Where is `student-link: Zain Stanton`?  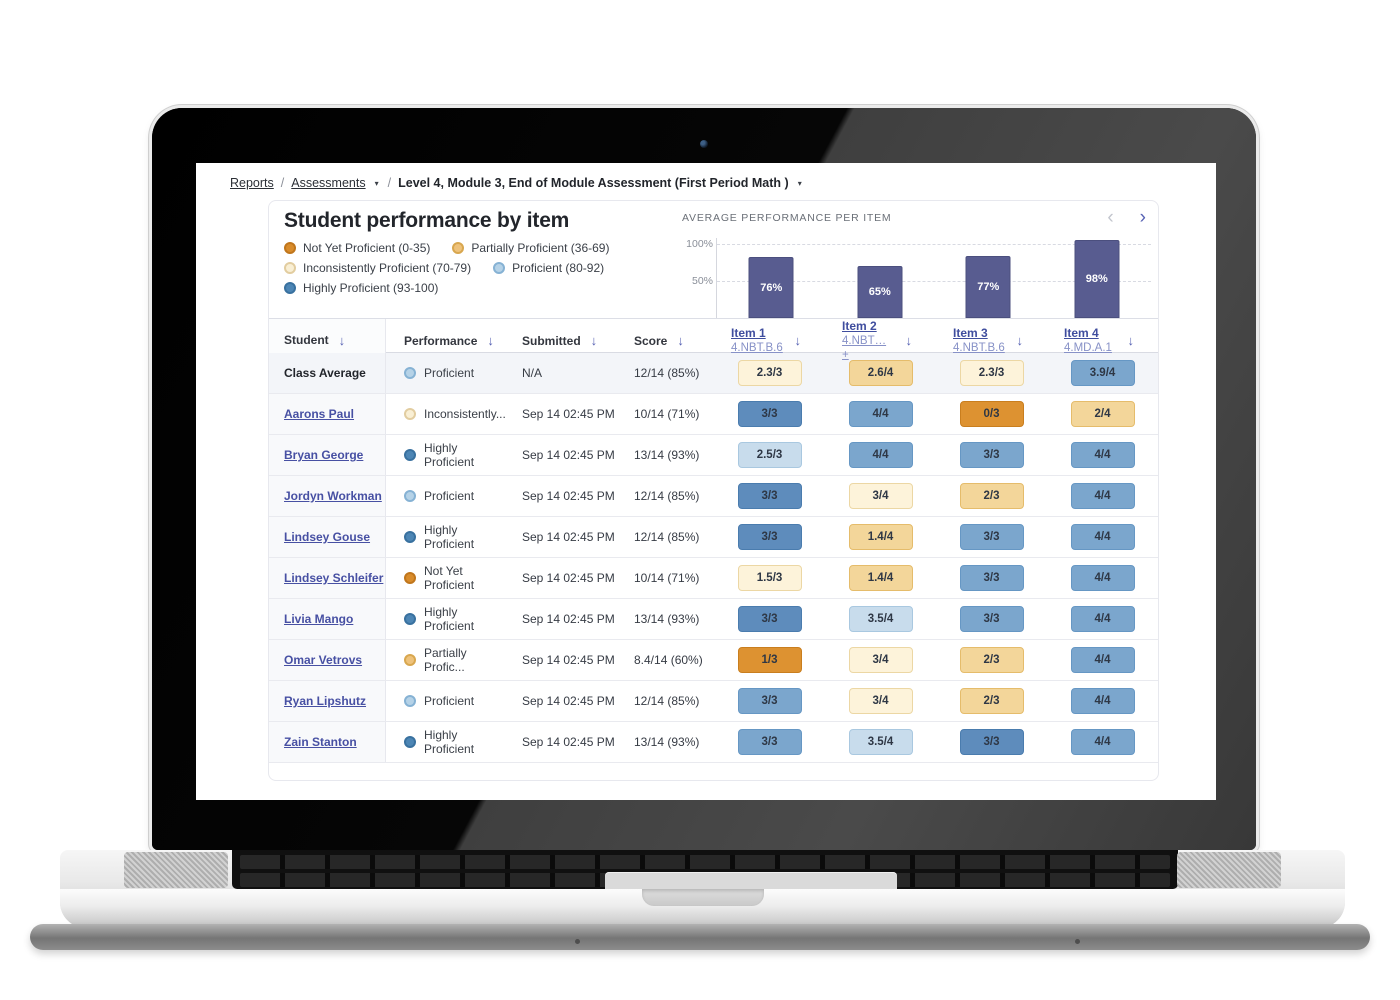
student-link: Zain Stanton is located at coordinates (320, 742).